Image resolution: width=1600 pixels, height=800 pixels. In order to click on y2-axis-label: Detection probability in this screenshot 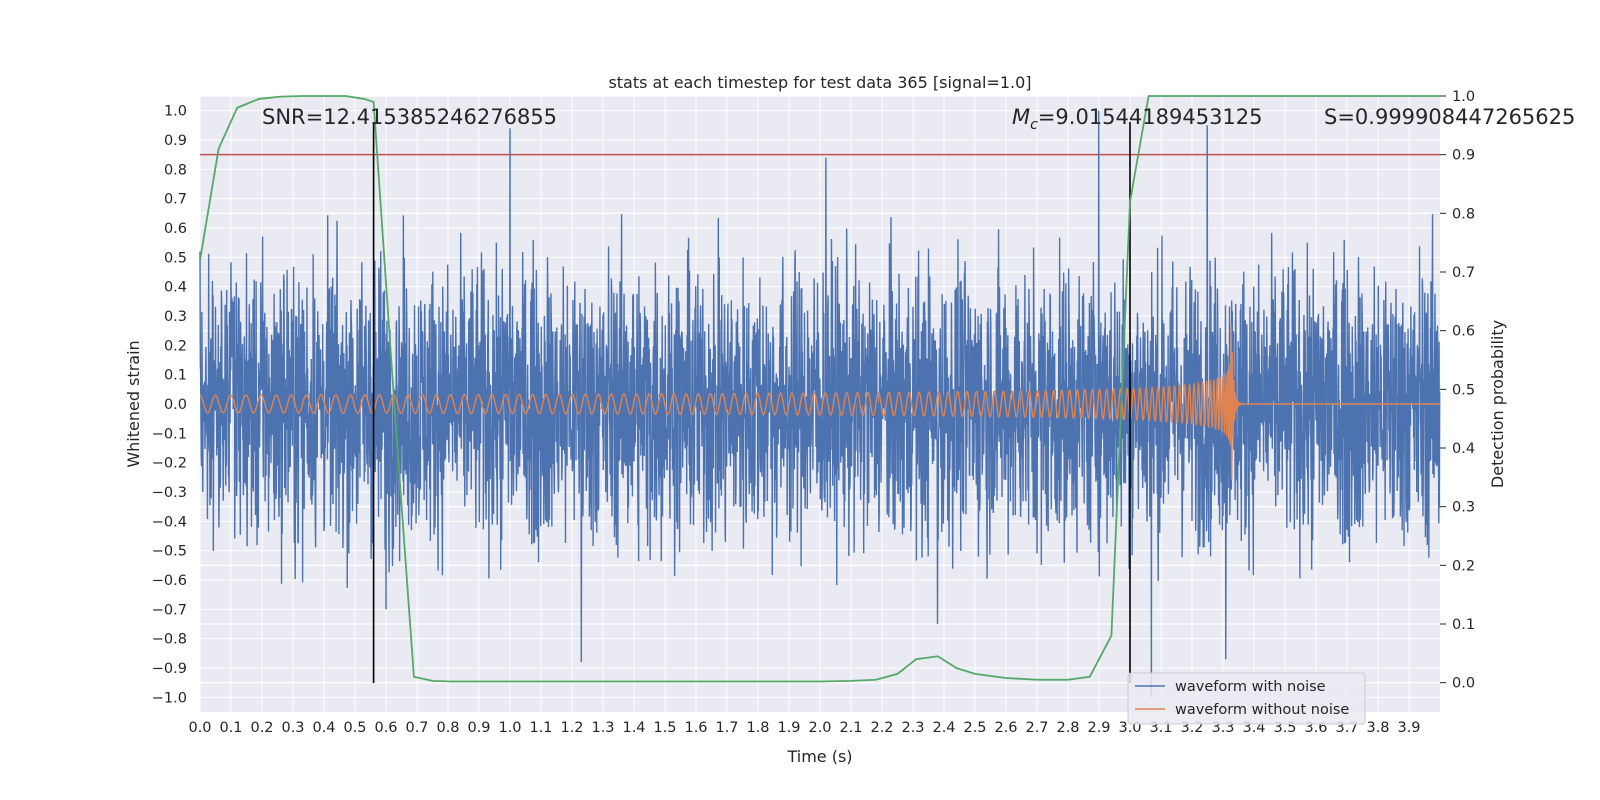, I will do `click(1497, 404)`.